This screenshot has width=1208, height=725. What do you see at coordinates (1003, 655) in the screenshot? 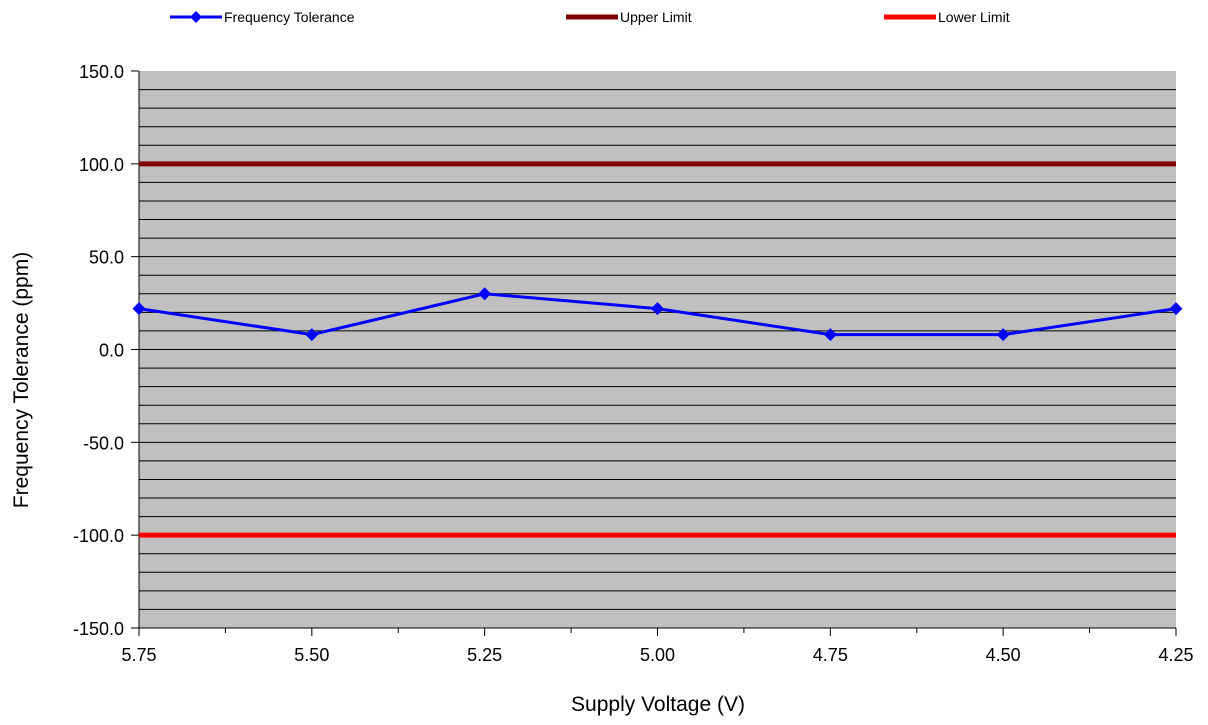
I see `x-tick-label: 4.50` at bounding box center [1003, 655].